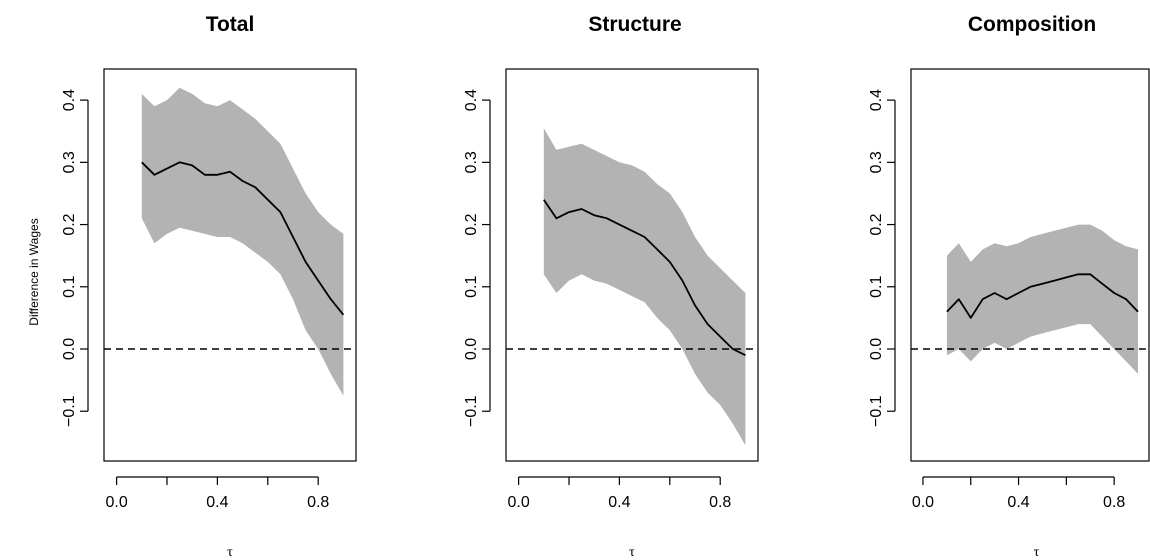  What do you see at coordinates (34, 271) in the screenshot?
I see `y-axis-label: Difference in Wages` at bounding box center [34, 271].